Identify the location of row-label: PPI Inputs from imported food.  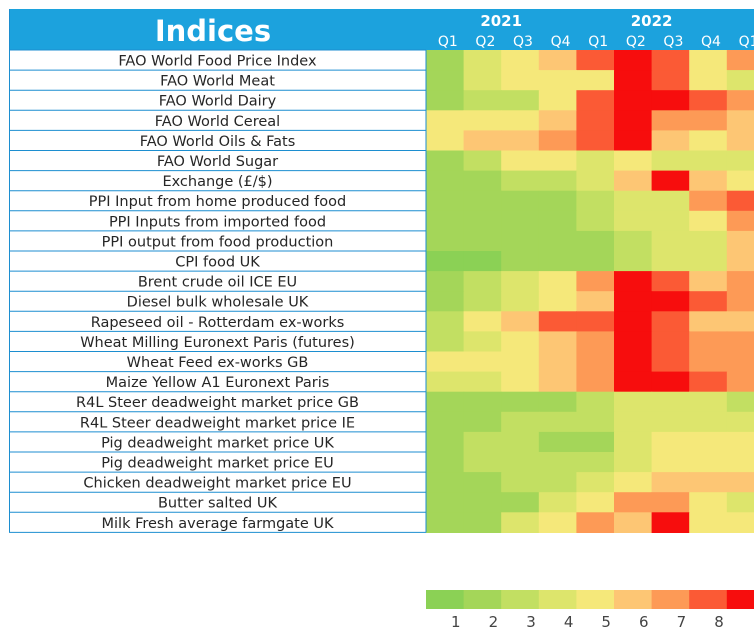
(217, 222).